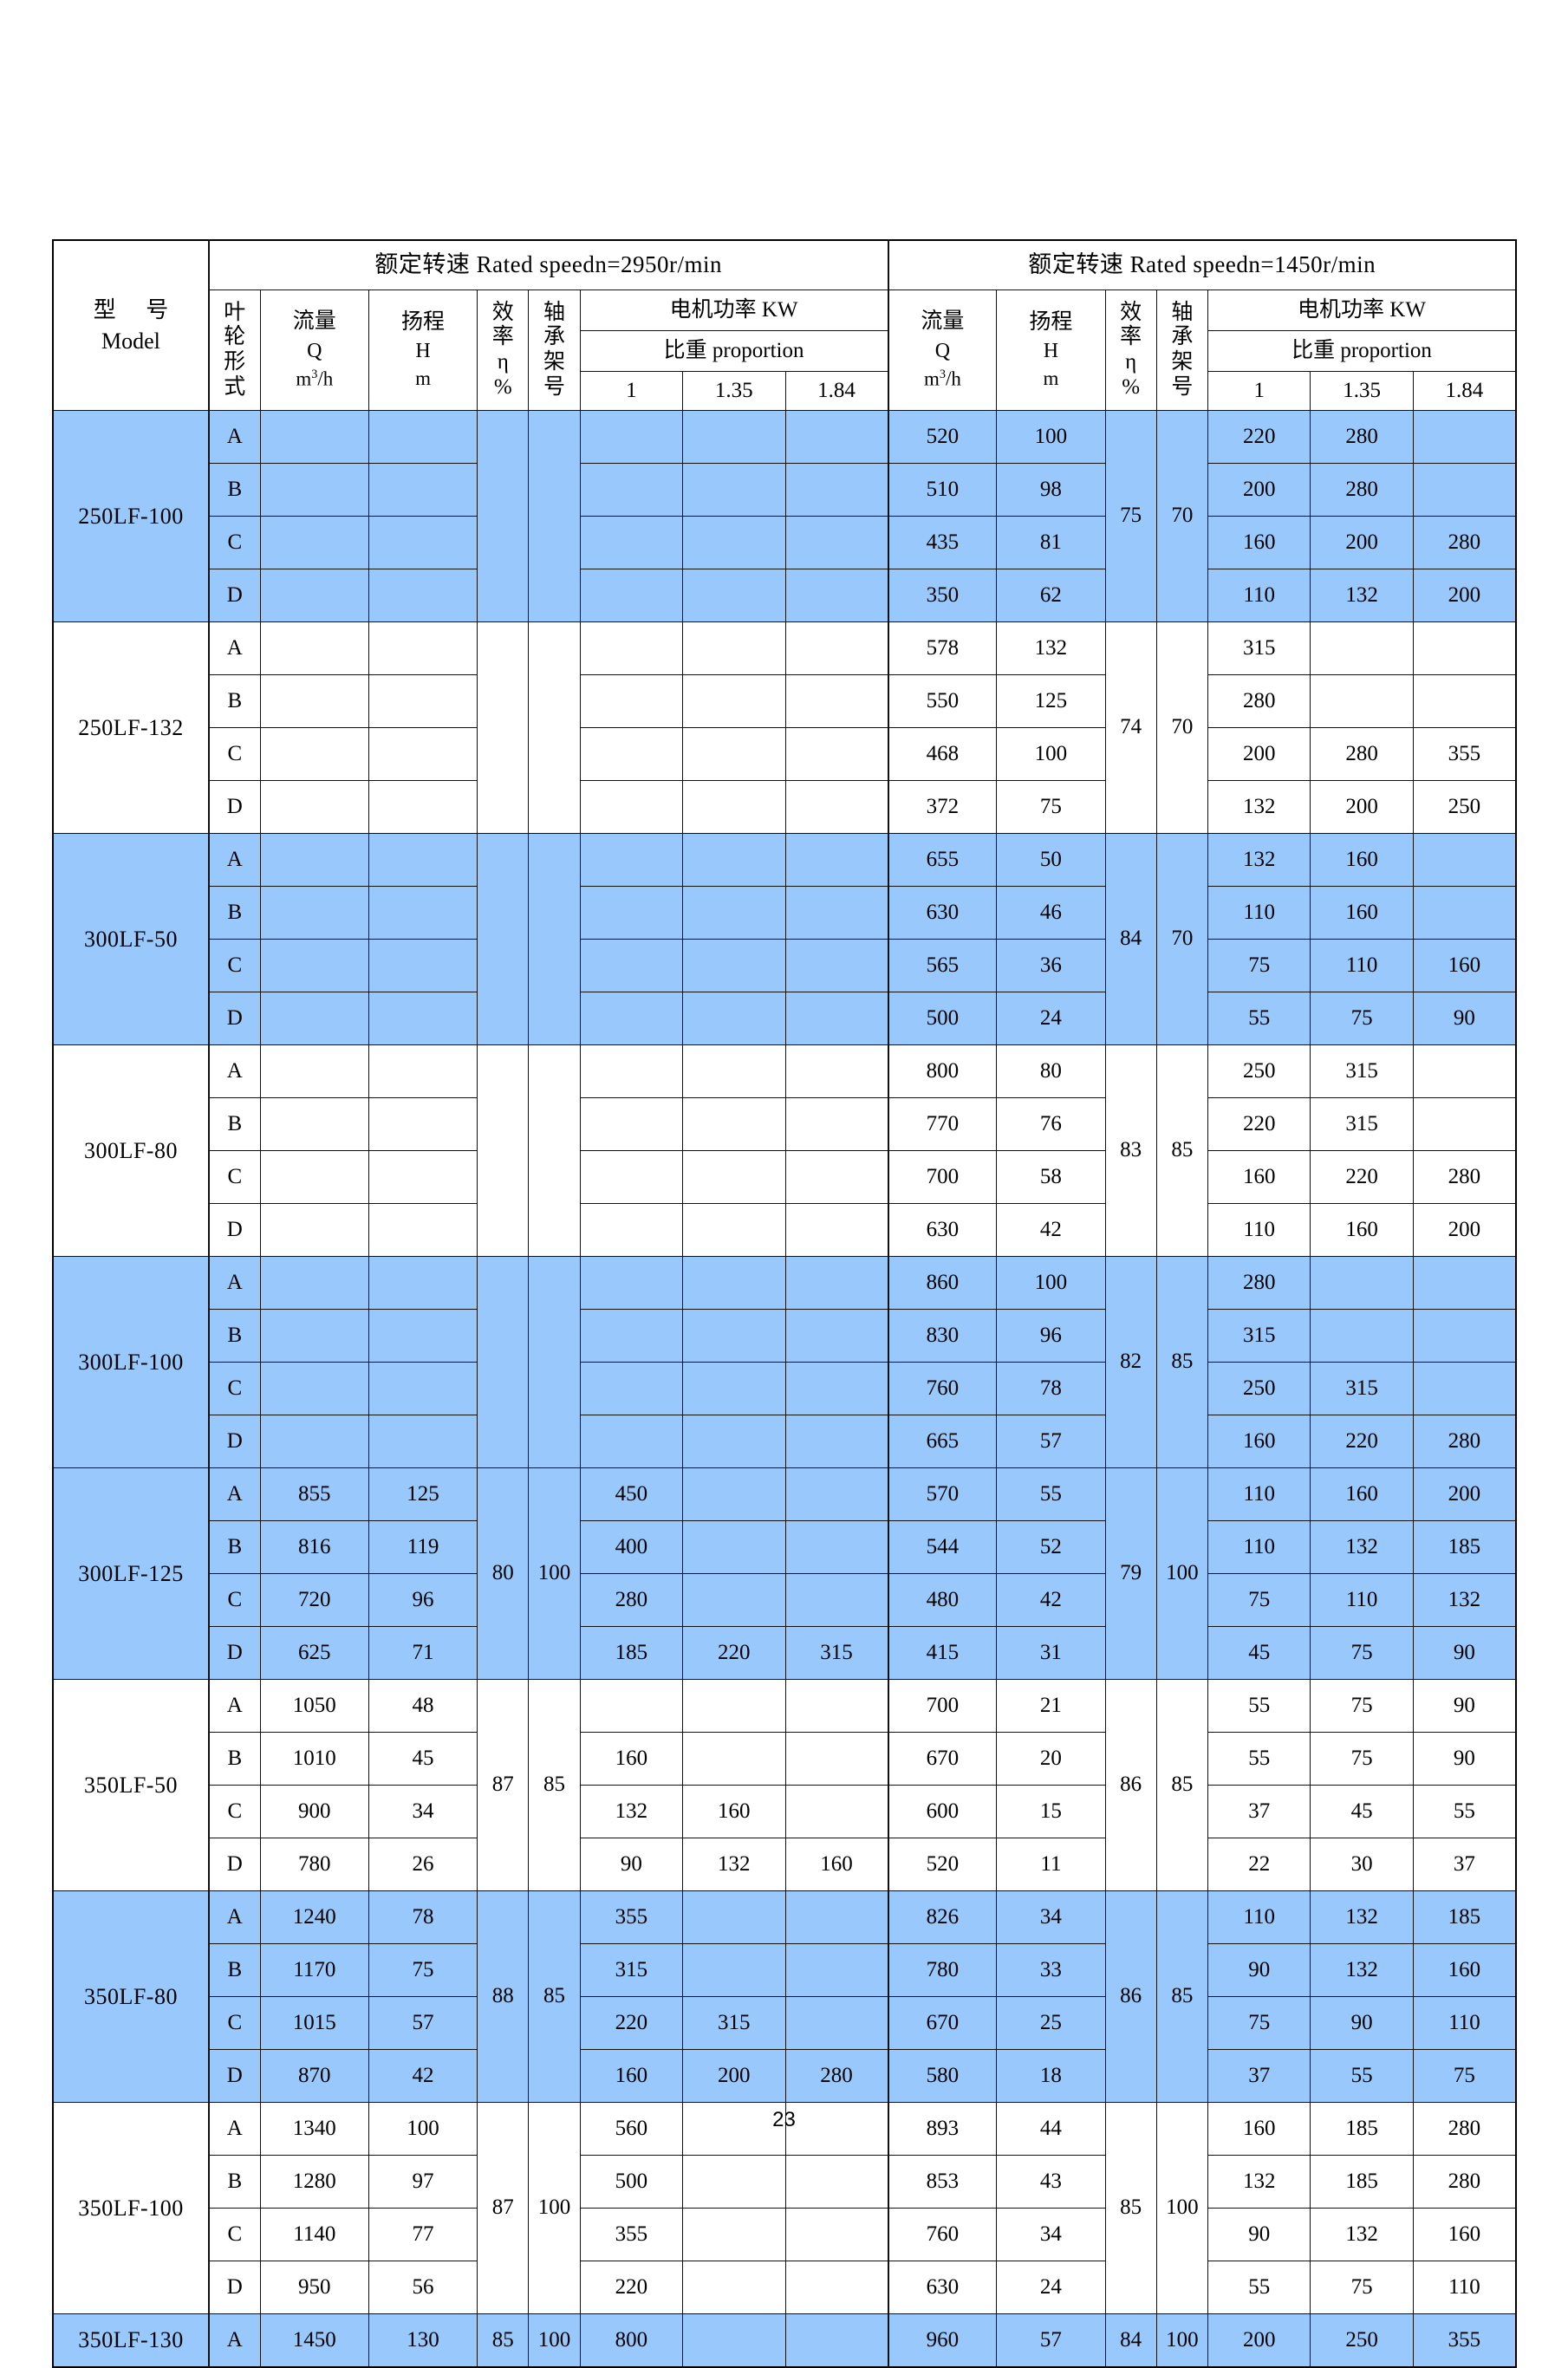  I want to click on power-2950-ratio-1: 560, so click(631, 2129).